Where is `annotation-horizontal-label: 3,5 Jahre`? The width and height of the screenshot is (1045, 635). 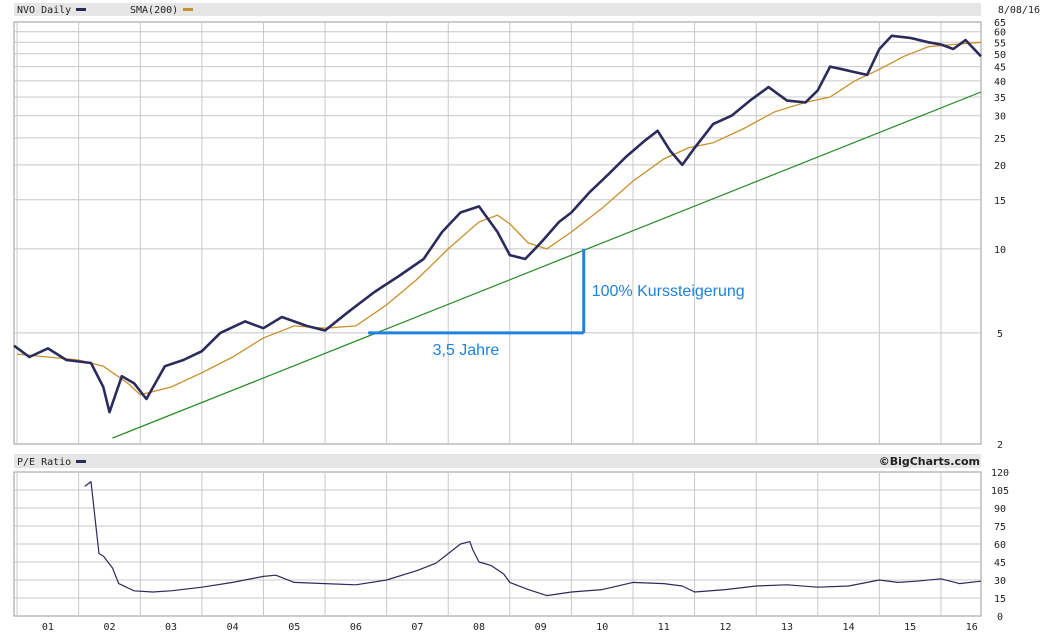
annotation-horizontal-label: 3,5 Jahre is located at coordinates (466, 350).